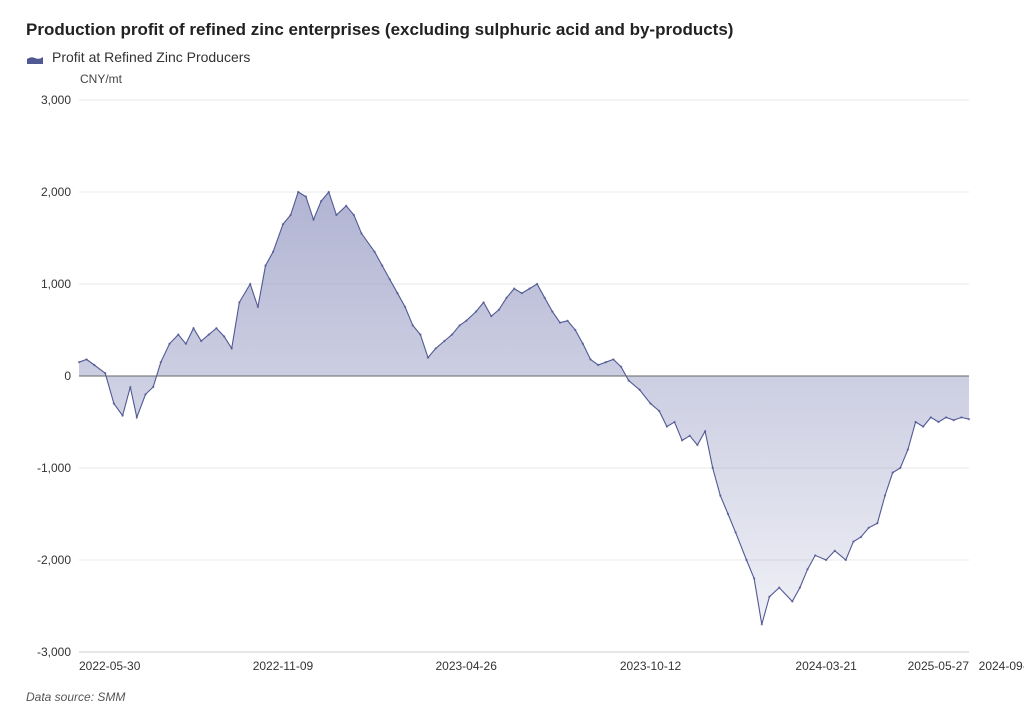 Image resolution: width=1024 pixels, height=722 pixels. Describe the element at coordinates (35, 58) in the screenshot. I see `legend-swatch-icon` at that location.